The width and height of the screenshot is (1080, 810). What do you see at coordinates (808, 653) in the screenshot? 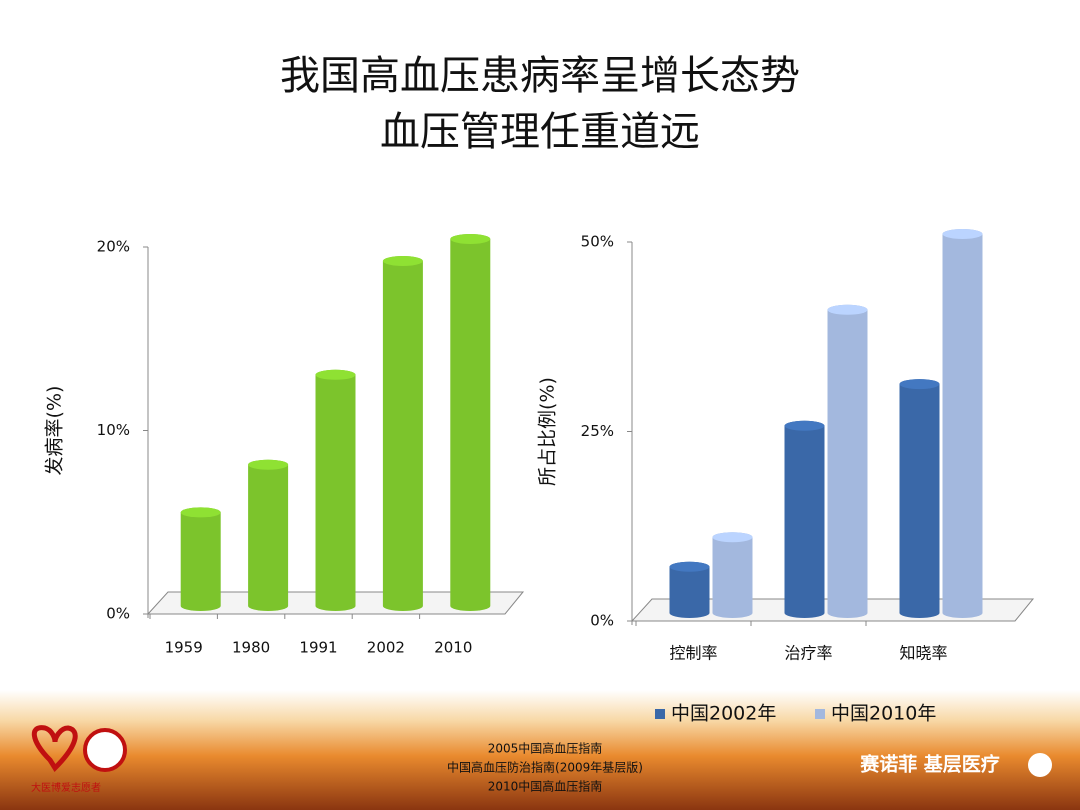
I see `x-tick-label: 治疗率` at bounding box center [808, 653].